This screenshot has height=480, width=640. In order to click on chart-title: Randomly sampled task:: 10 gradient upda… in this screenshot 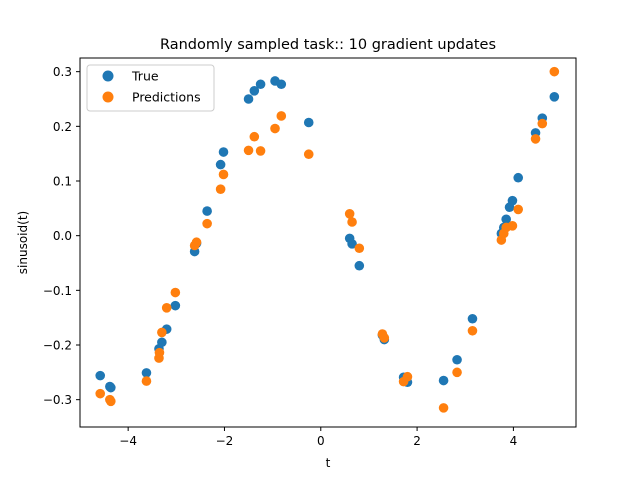, I will do `click(328, 45)`.